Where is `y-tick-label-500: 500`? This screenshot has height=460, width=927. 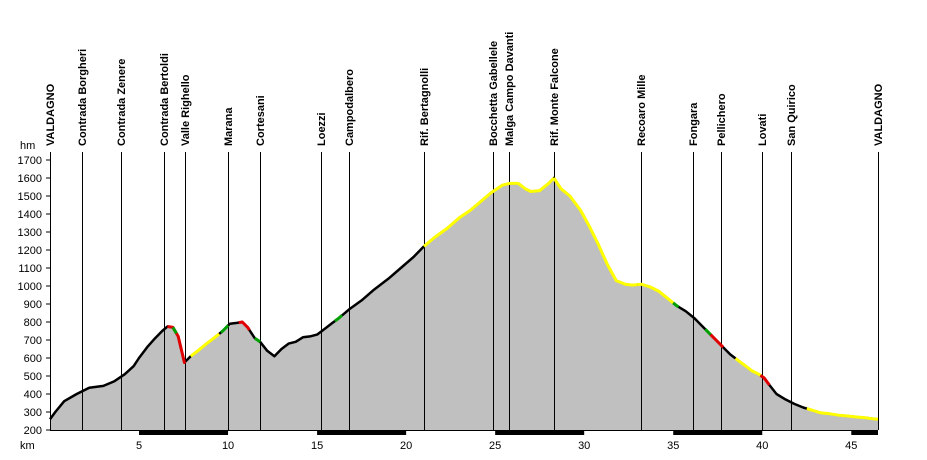
y-tick-label-500: 500 is located at coordinates (33, 377).